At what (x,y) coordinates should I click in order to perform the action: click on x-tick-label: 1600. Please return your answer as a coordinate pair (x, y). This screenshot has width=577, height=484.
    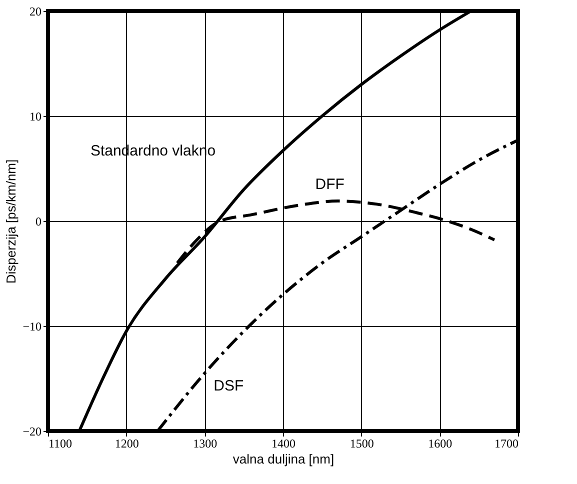
    Looking at the image, I should click on (440, 443).